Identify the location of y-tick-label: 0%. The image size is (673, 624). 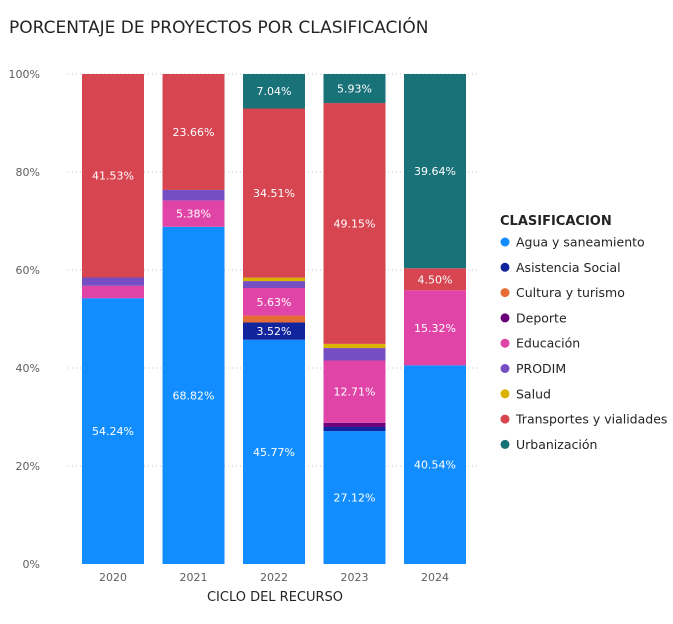
(31, 564).